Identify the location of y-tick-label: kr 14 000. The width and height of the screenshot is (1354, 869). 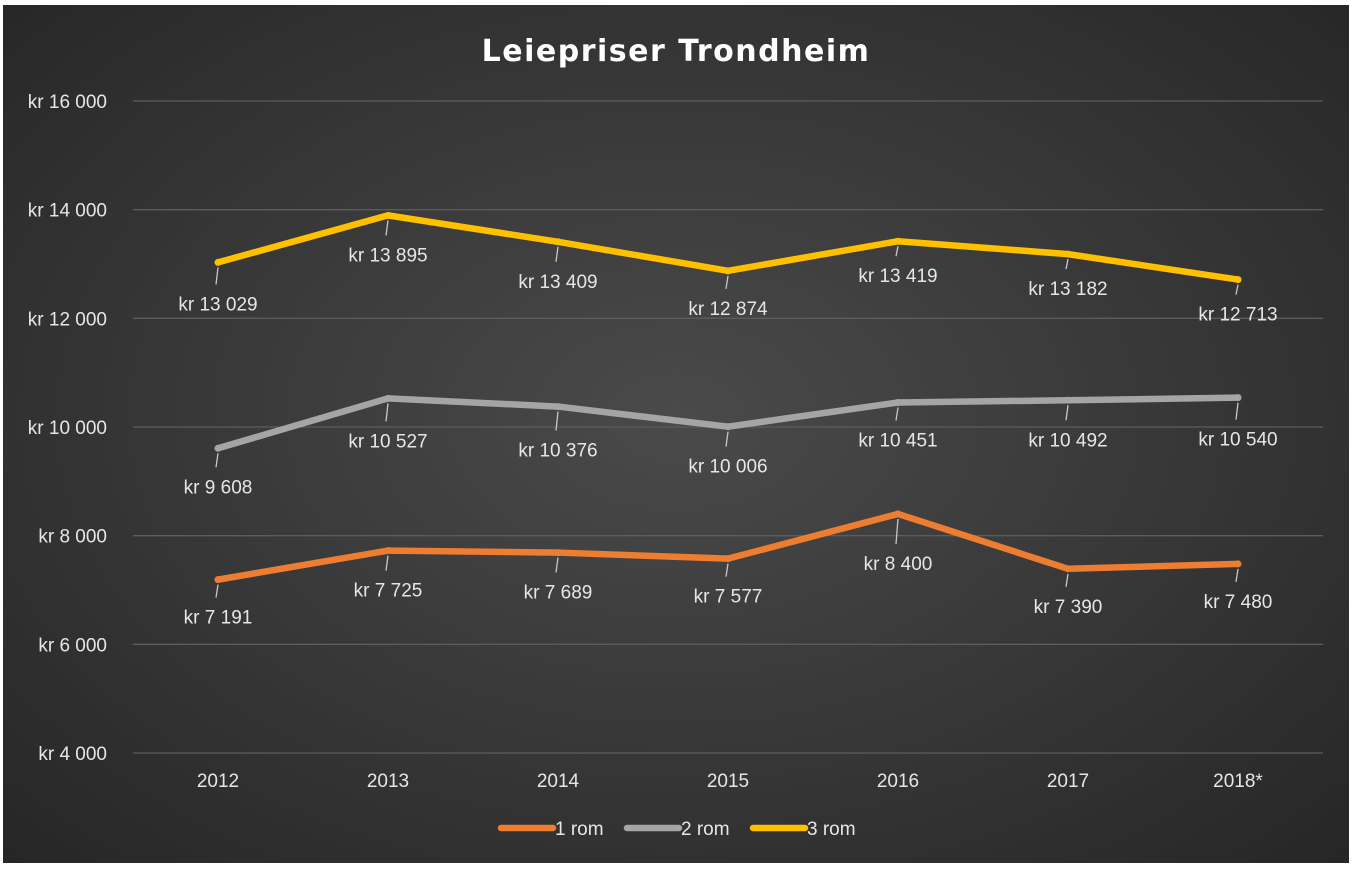
(67, 211).